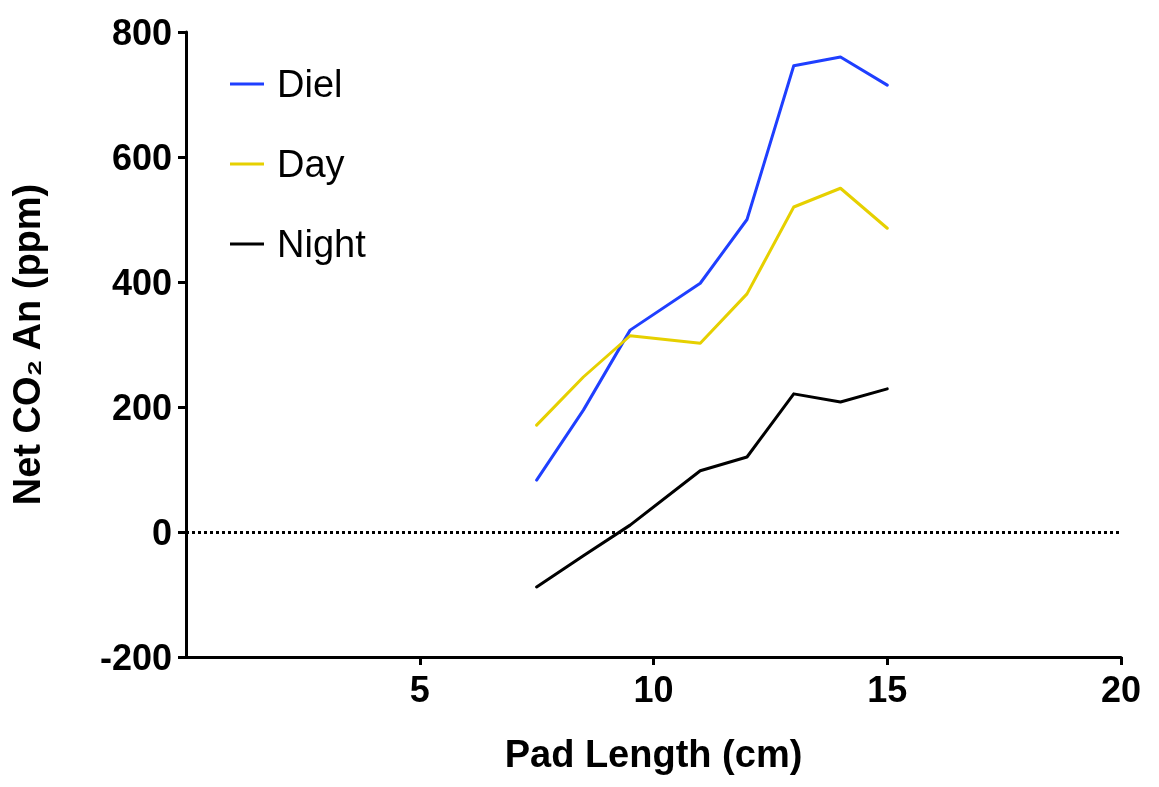 Image resolution: width=1159 pixels, height=787 pixels. Describe the element at coordinates (161, 532) in the screenshot. I see `y-tick-label: 0` at that location.